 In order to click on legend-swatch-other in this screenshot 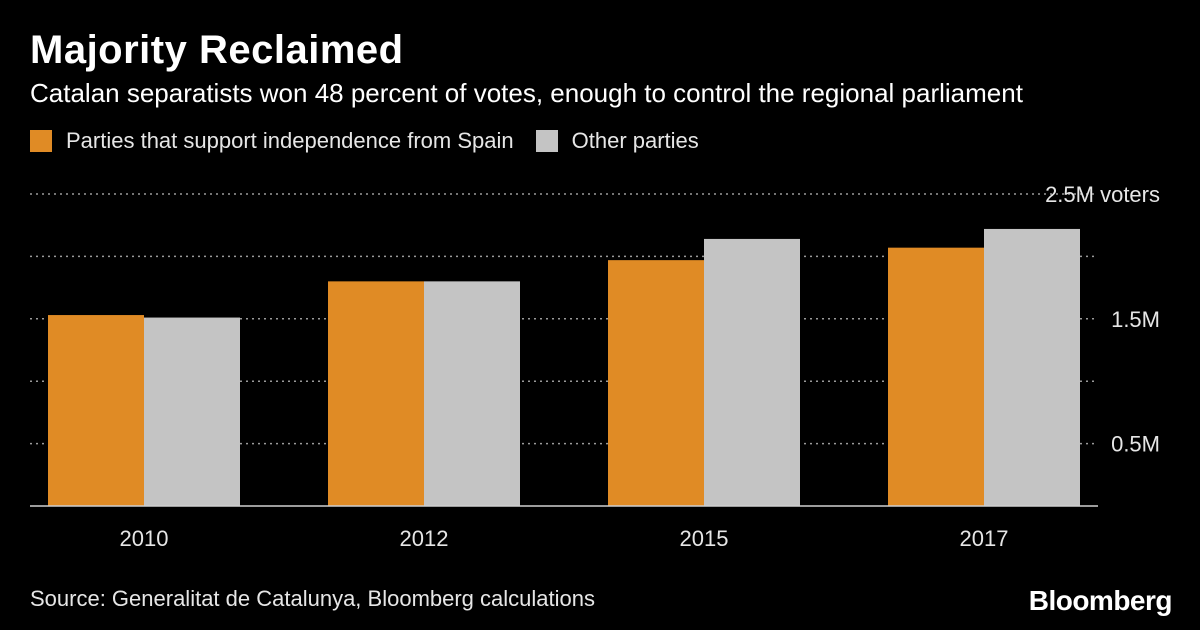, I will do `click(546, 141)`.